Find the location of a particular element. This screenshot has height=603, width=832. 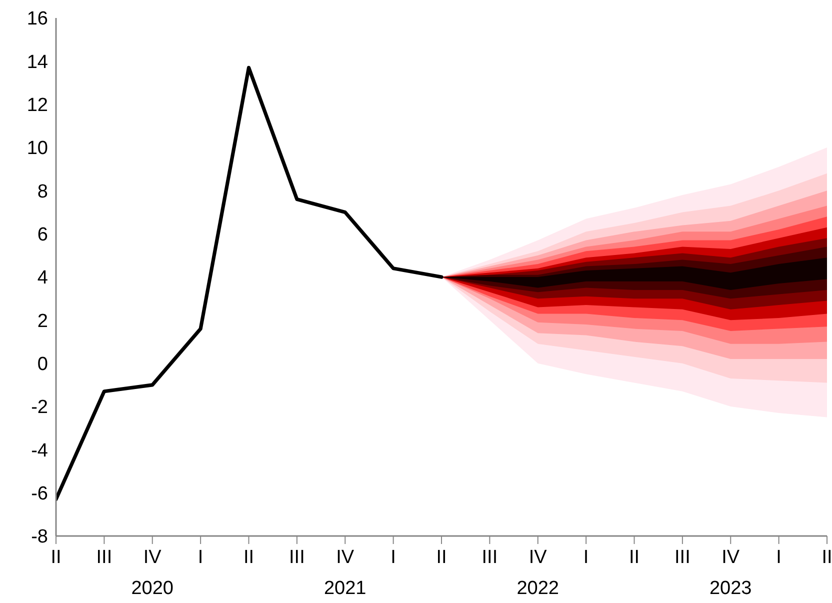

y-tick-label: -4 is located at coordinates (39, 451).